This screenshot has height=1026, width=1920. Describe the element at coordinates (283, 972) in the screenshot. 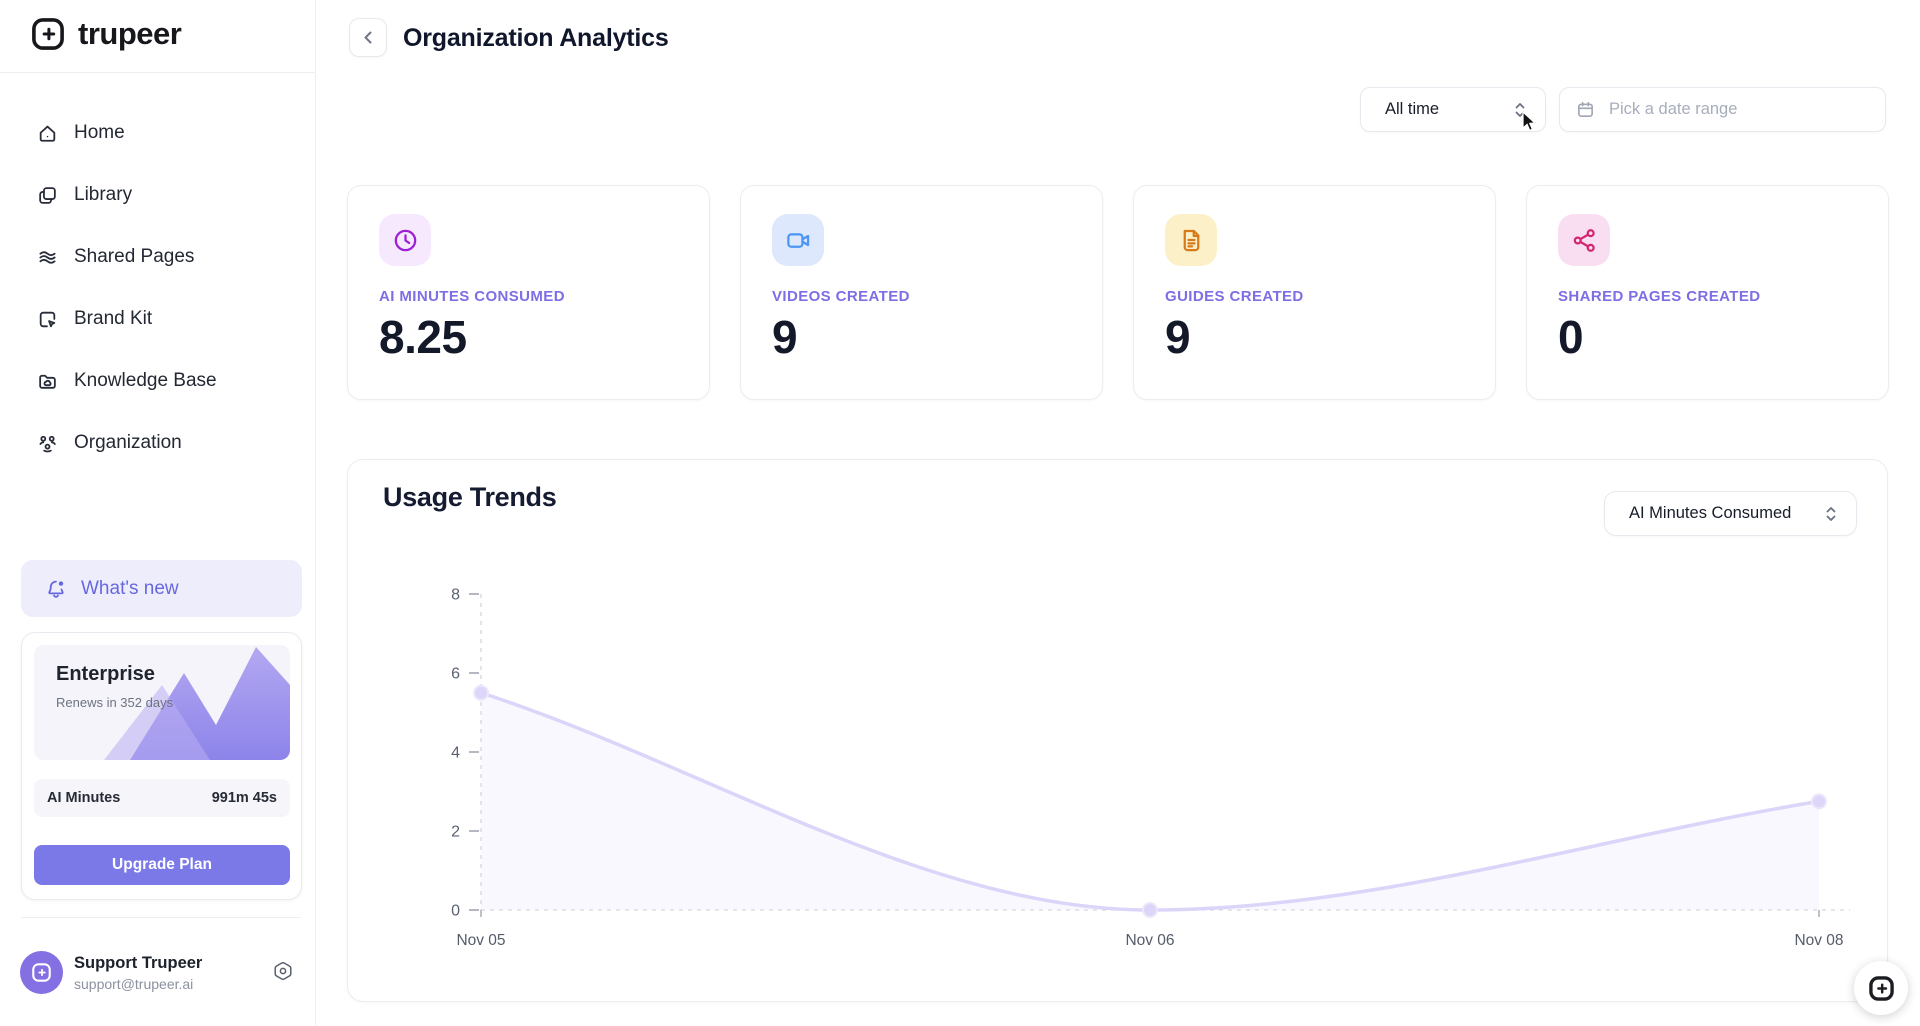

I see `settings-icon` at that location.